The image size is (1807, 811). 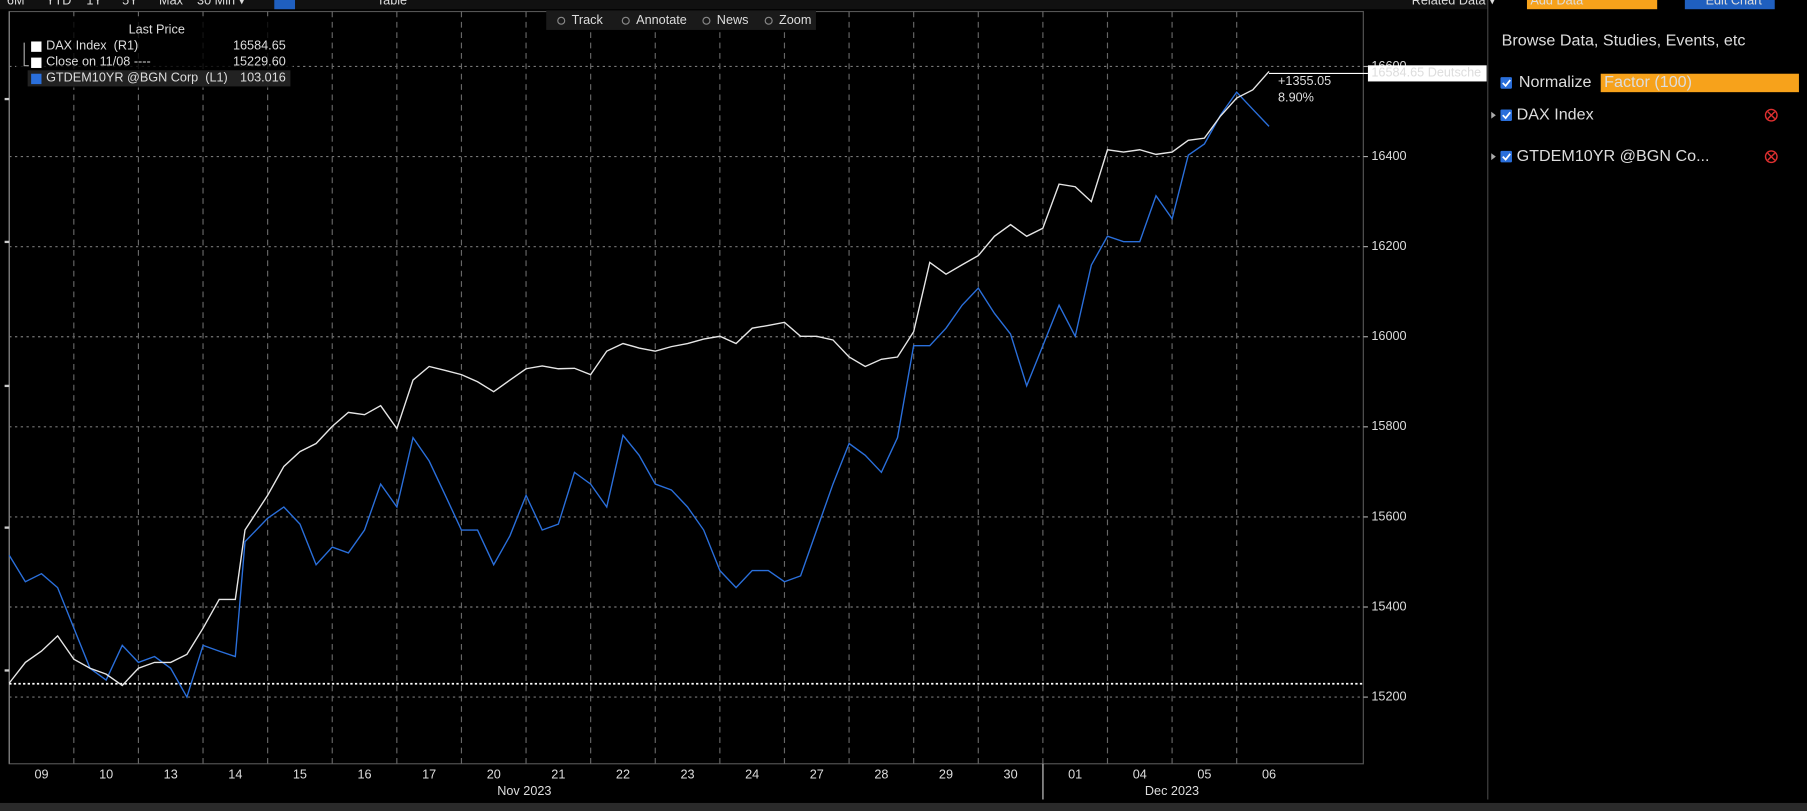 What do you see at coordinates (1592, 5) in the screenshot?
I see `input` at bounding box center [1592, 5].